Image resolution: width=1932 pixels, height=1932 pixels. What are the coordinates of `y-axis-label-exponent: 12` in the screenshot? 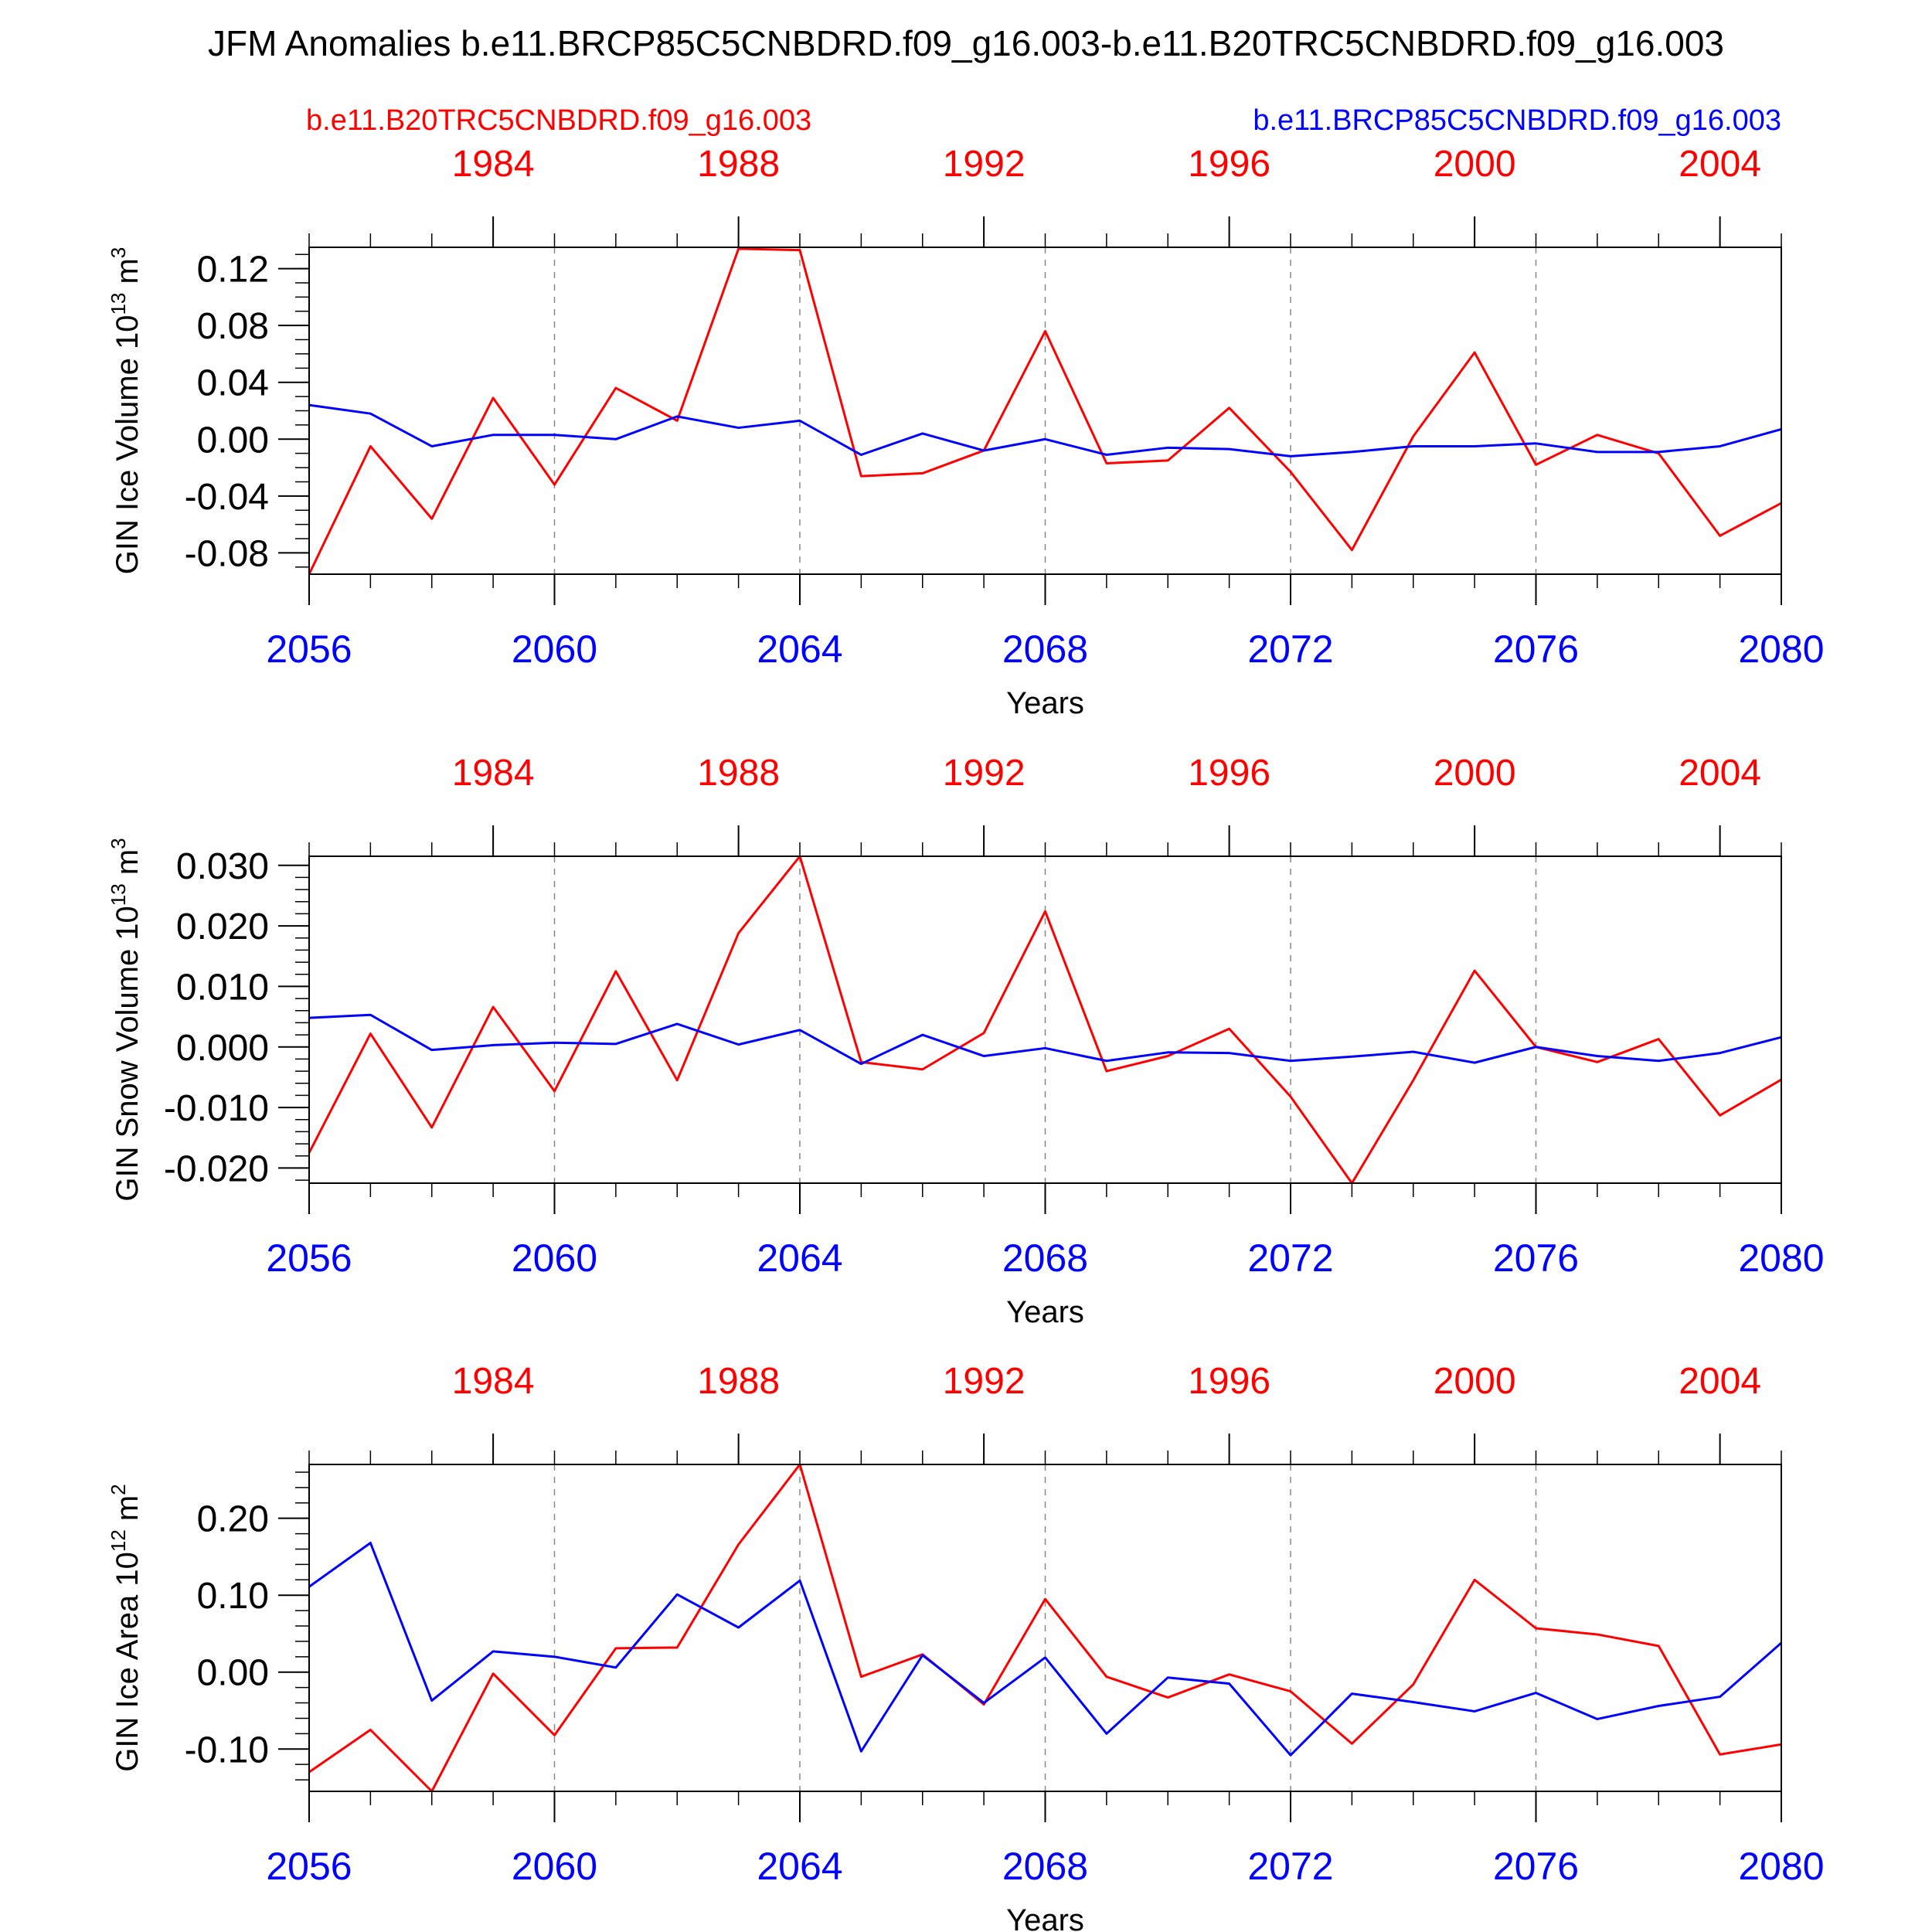 It's located at (119, 1540).